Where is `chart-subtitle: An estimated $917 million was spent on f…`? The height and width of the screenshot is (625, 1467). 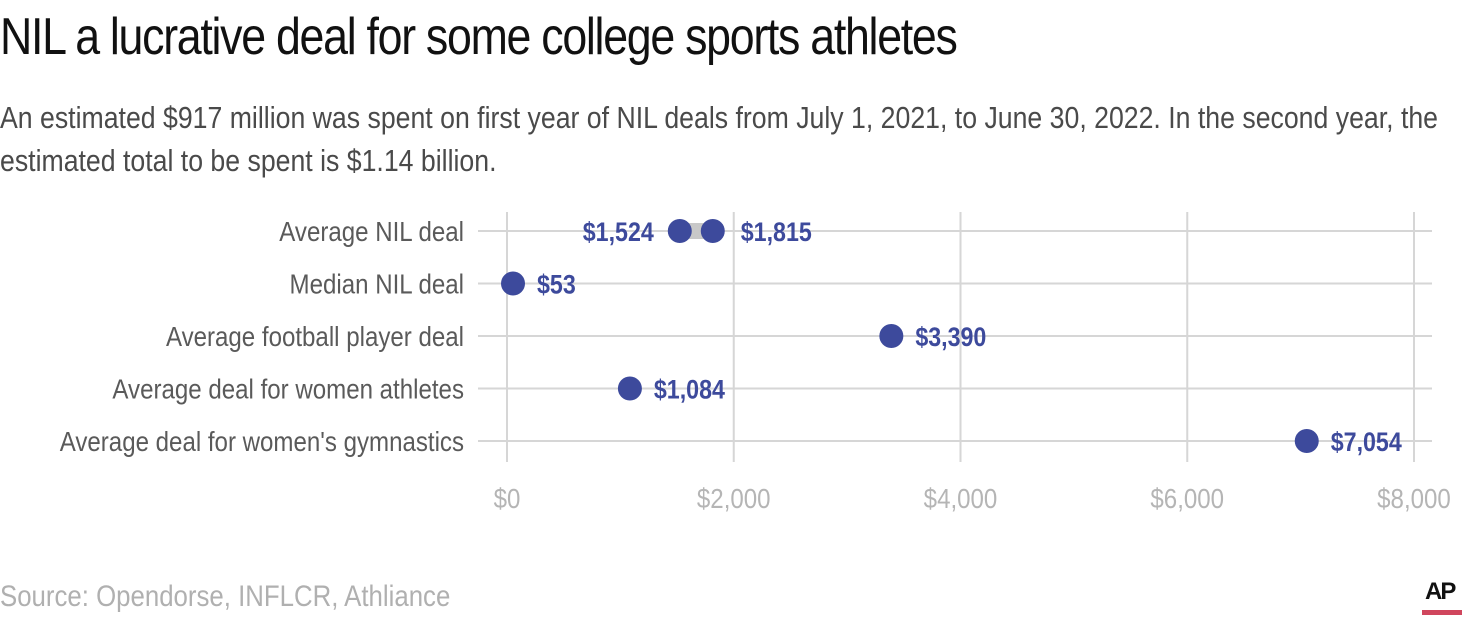
chart-subtitle: An estimated $917 million was spent on f… is located at coordinates (719, 139).